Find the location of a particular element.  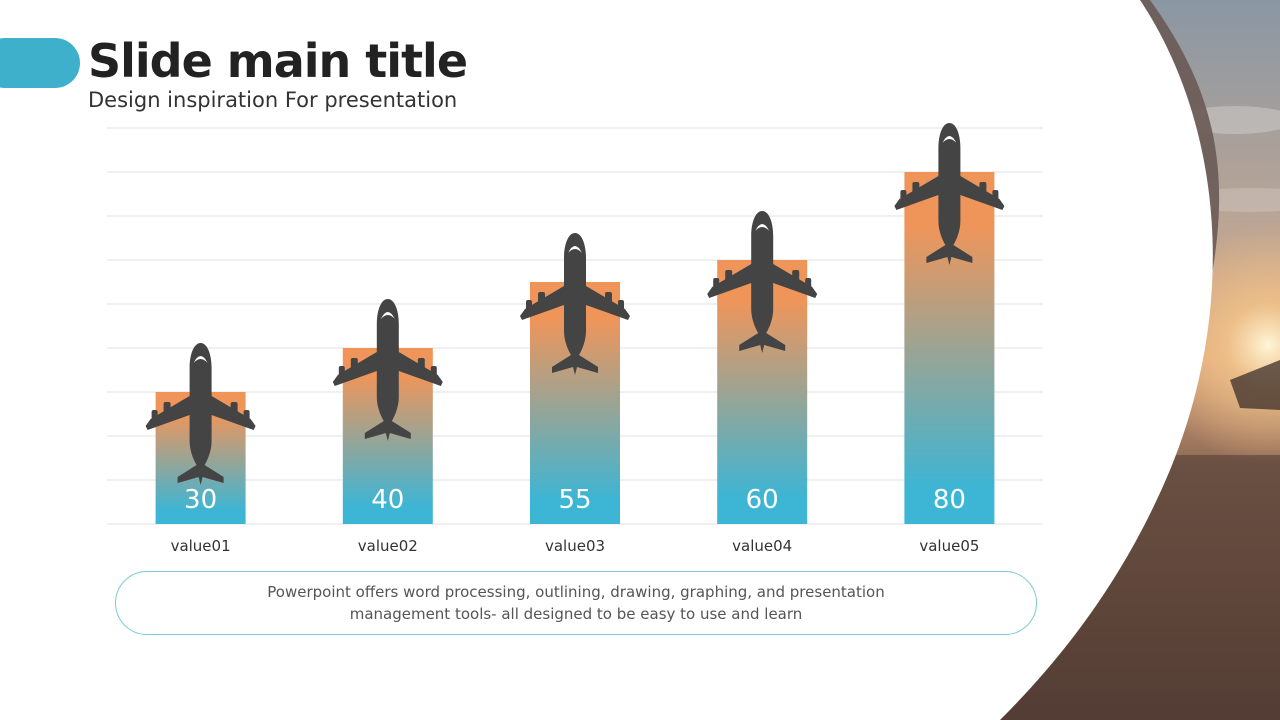

slide-title: Slide main title is located at coordinates (278, 61).